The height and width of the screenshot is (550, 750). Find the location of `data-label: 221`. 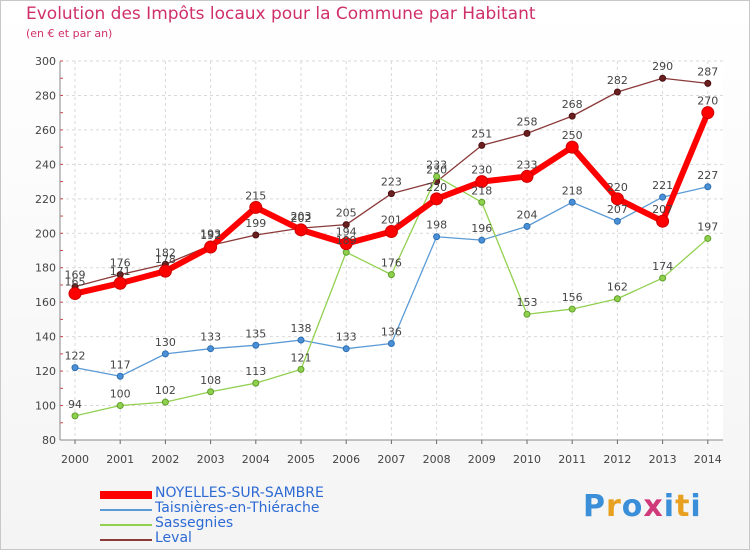

data-label: 221 is located at coordinates (662, 185).